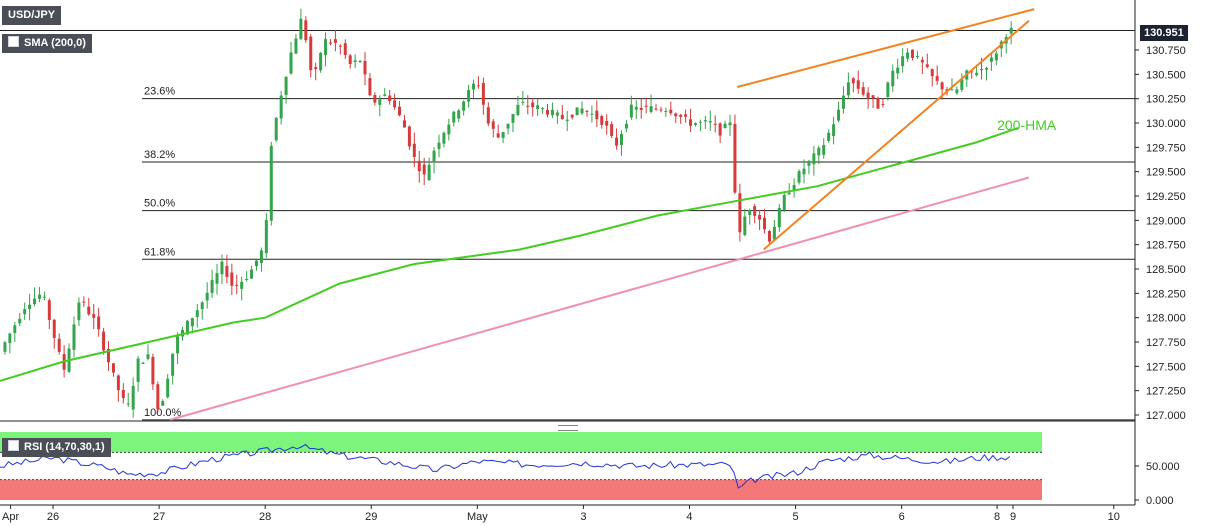 The width and height of the screenshot is (1207, 526). What do you see at coordinates (1114, 517) in the screenshot?
I see `time-tick-label: 10` at bounding box center [1114, 517].